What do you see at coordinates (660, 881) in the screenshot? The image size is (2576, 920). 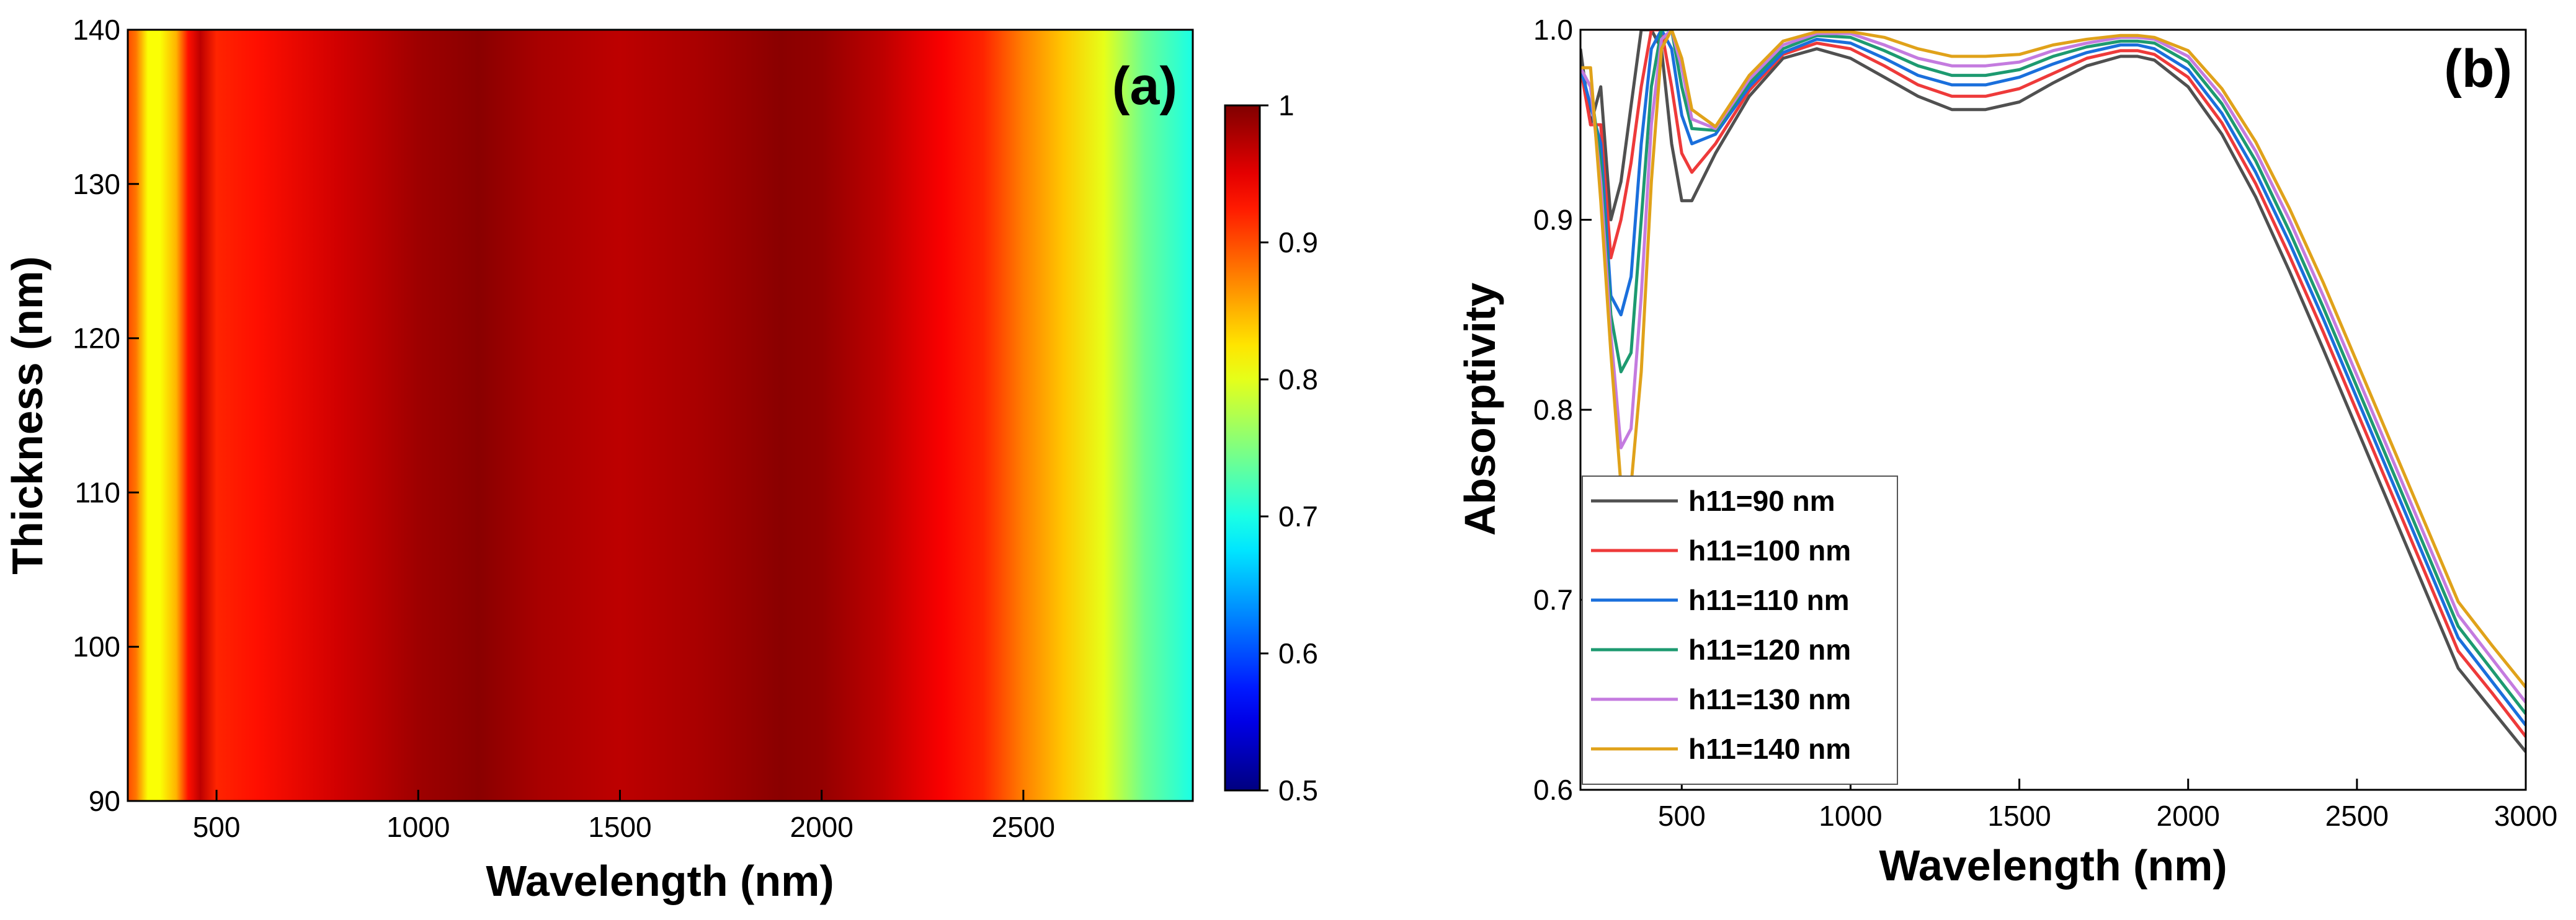 I see `heatmap-x-axis-title: Wavelength (nm)` at bounding box center [660, 881].